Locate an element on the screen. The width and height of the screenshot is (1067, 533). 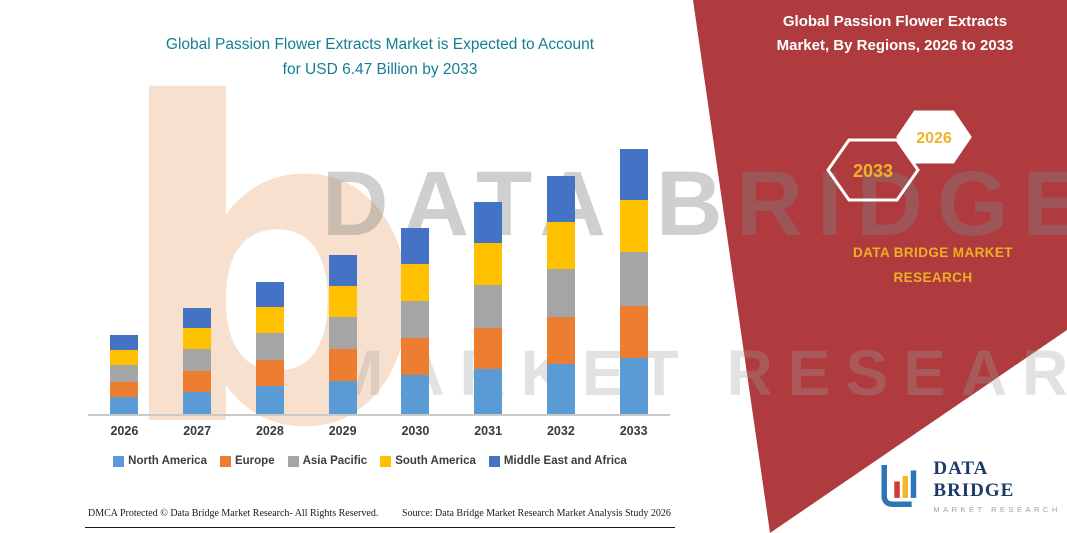
legend-label: Middle East and Africa is located at coordinates (565, 461).